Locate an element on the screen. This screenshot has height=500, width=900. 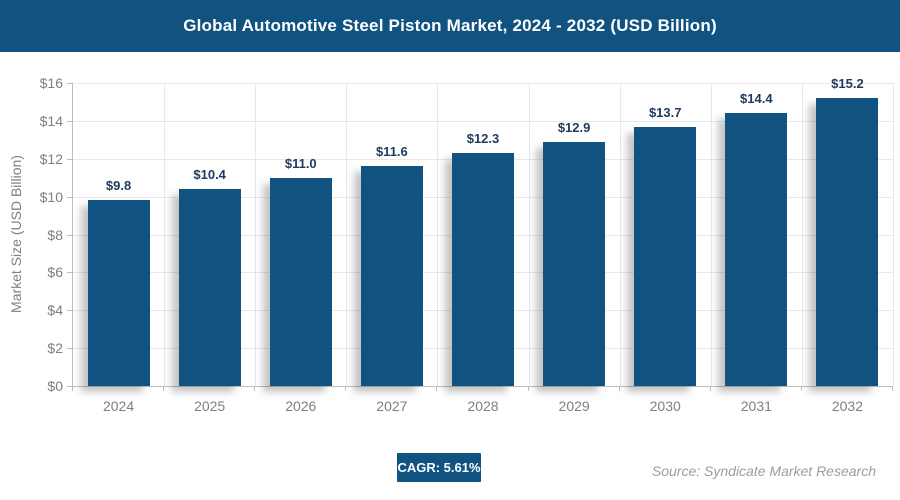
bar-2024 is located at coordinates (118, 293).